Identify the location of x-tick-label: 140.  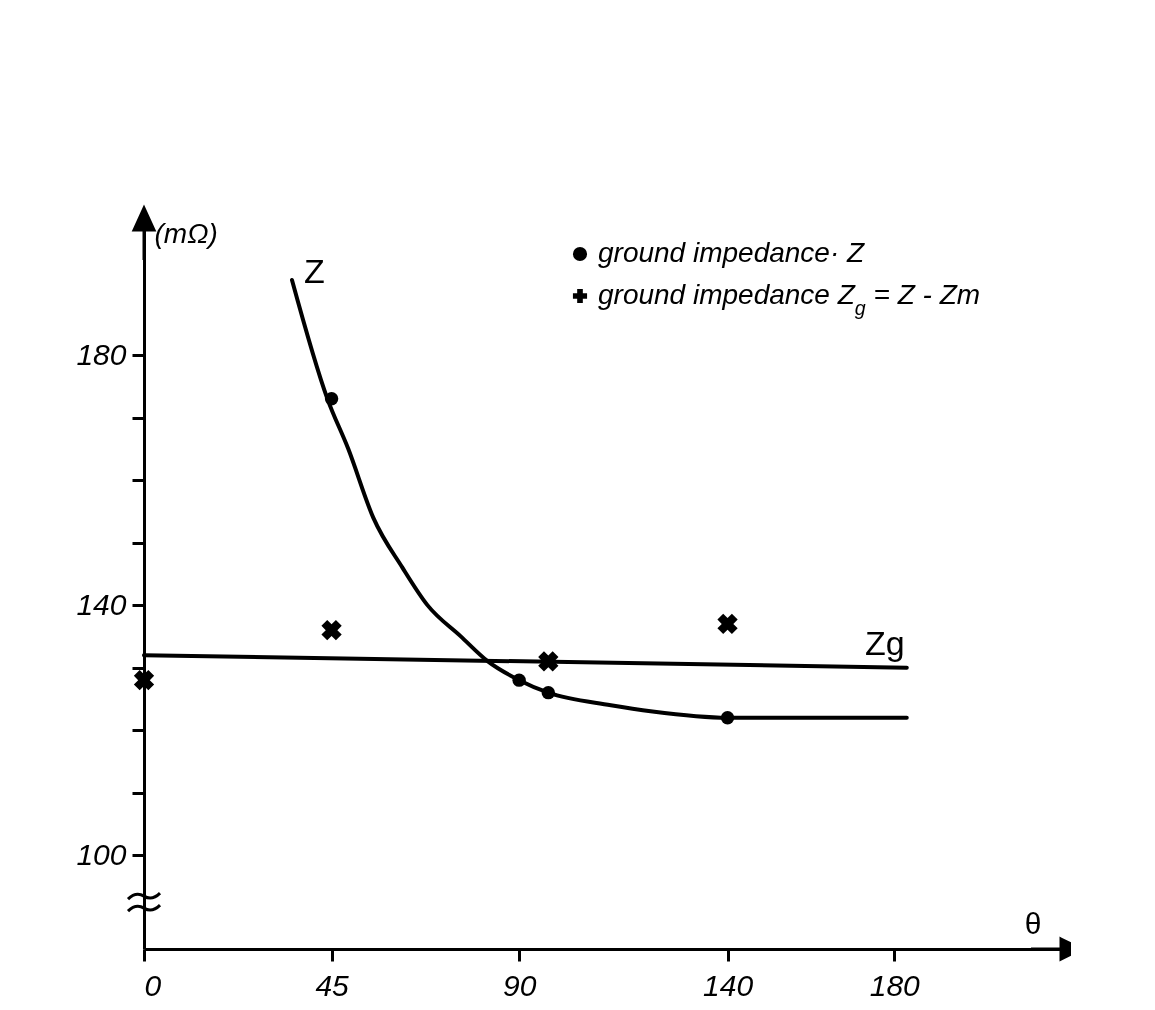
(728, 985).